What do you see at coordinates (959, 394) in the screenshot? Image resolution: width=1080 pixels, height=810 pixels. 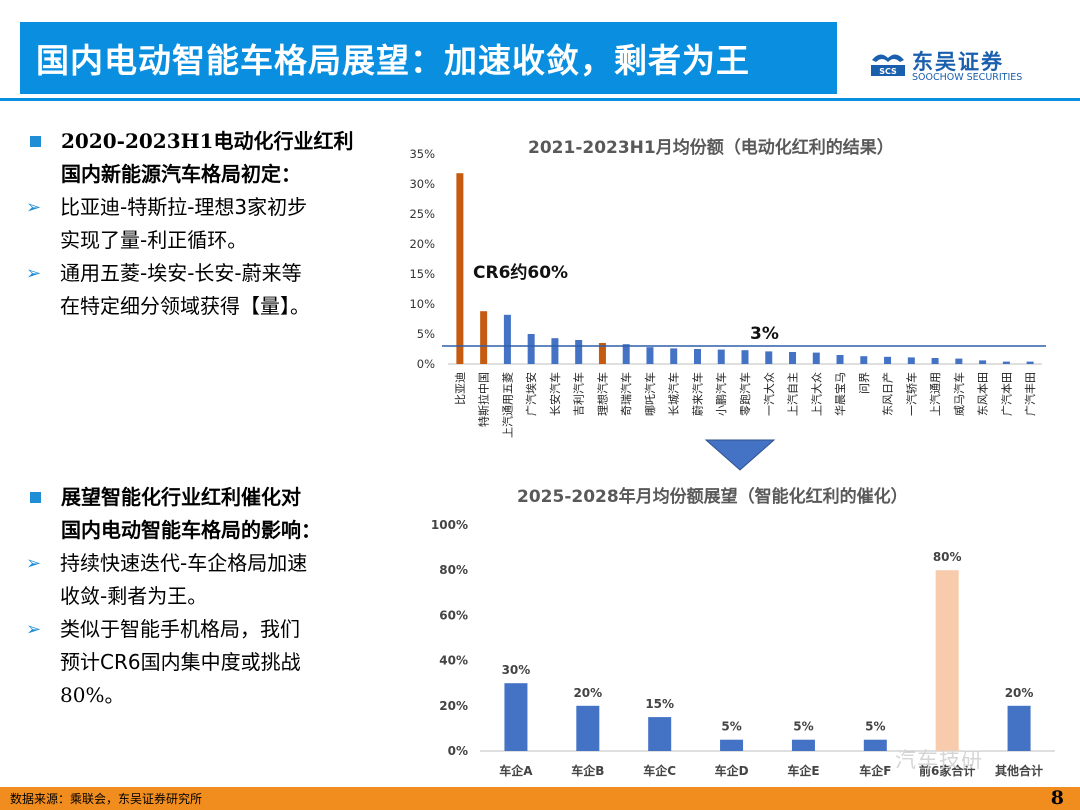 I see `x-tick-label: 威马汽车` at bounding box center [959, 394].